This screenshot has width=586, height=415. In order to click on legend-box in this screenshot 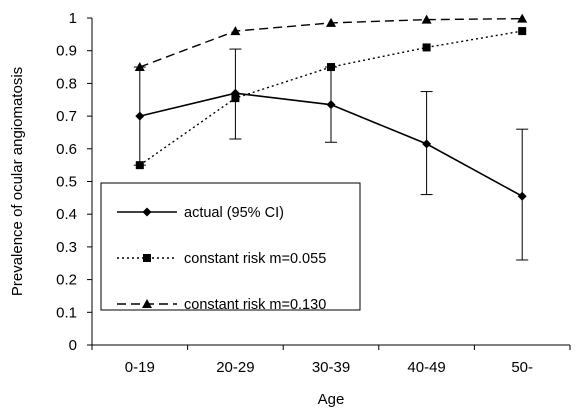, I will do `click(230, 246)`.